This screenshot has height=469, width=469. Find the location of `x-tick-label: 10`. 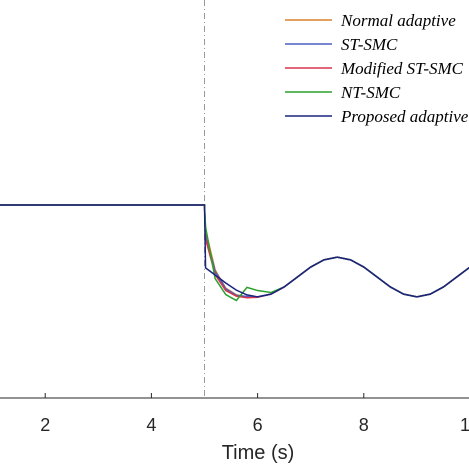

x-tick-label: 10 is located at coordinates (464, 425).